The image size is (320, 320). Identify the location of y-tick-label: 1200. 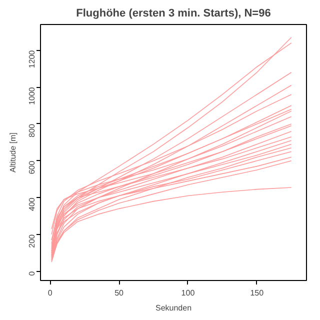
(32, 59).